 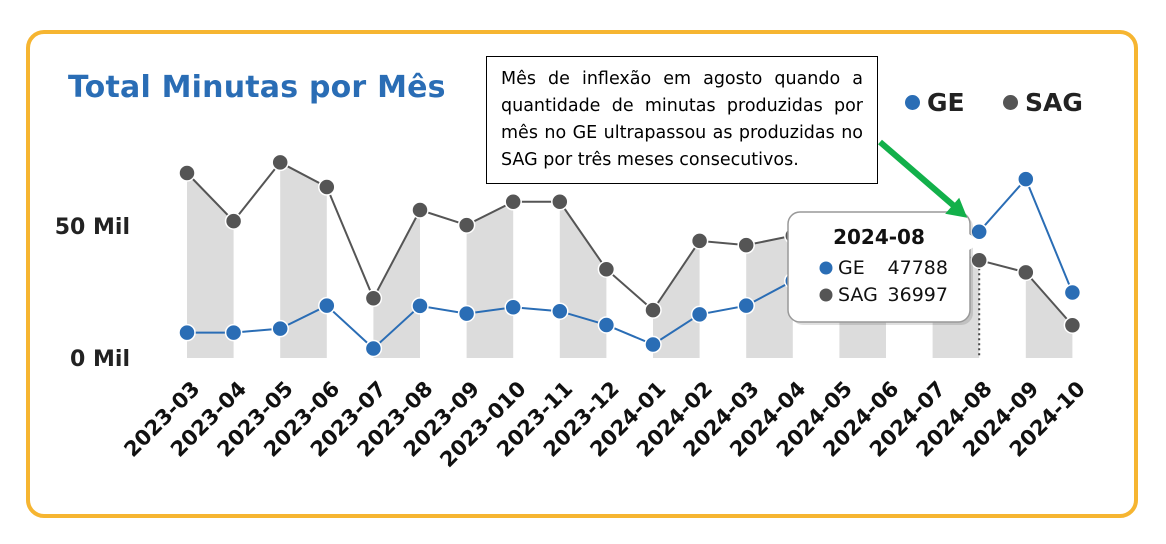 I want to click on legend-marker-ge, so click(x=912, y=102).